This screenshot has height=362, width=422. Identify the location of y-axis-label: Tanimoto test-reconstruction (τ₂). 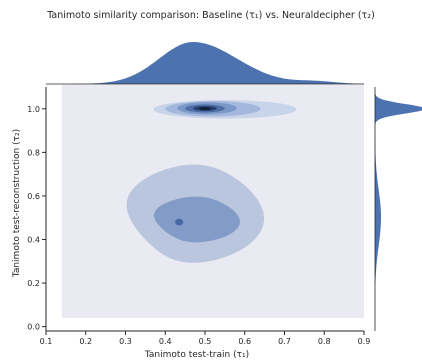
(17, 203).